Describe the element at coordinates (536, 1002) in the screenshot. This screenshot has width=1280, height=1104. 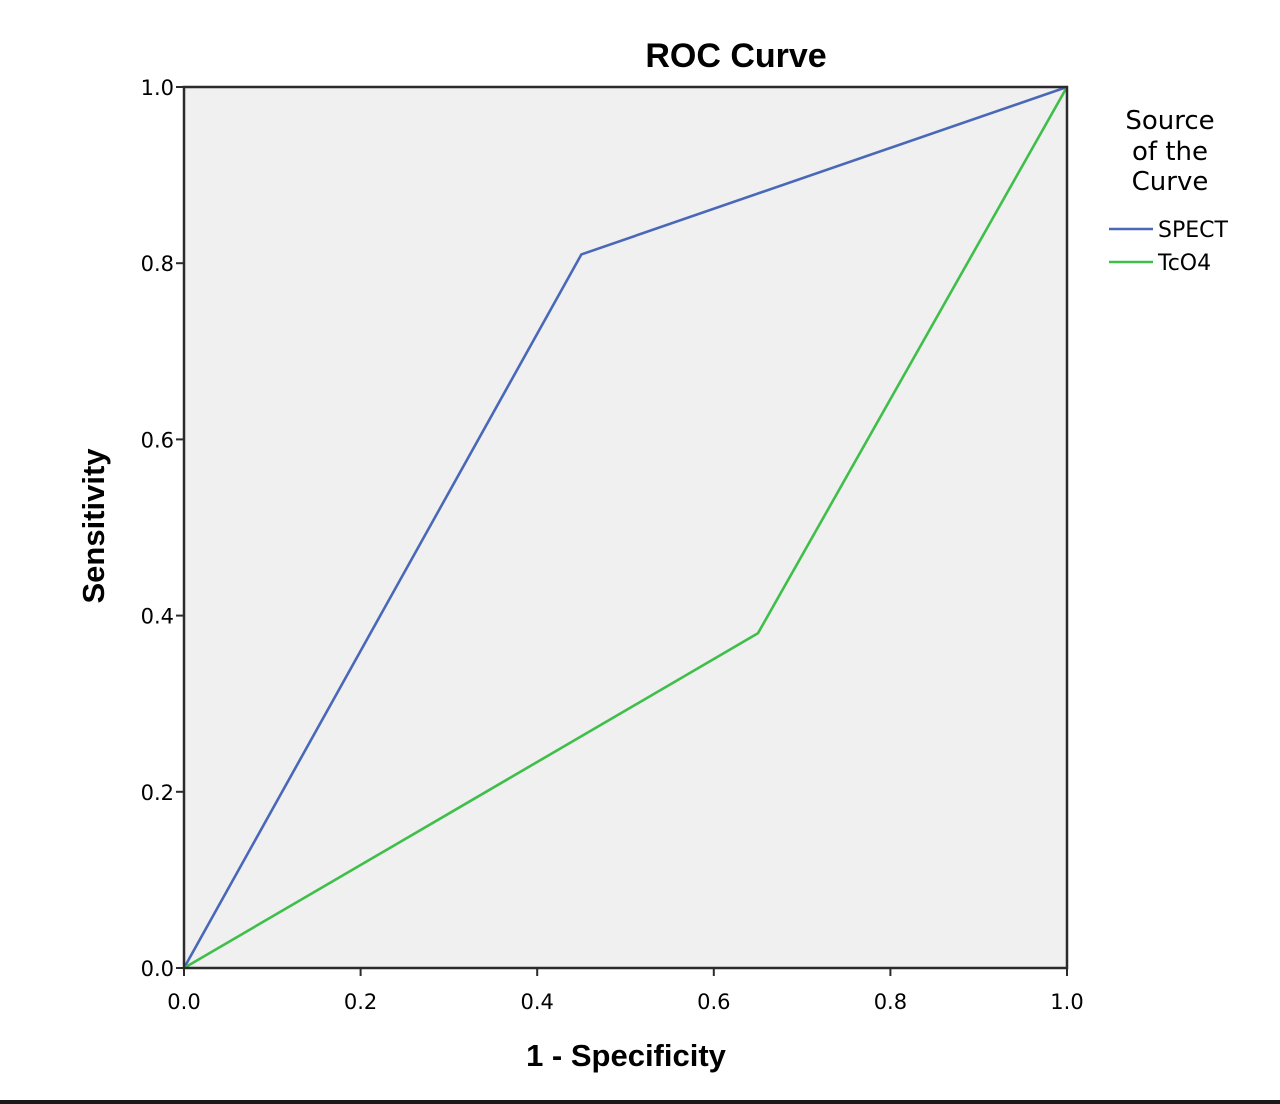
I see `x-tick-label: 0.4` at that location.